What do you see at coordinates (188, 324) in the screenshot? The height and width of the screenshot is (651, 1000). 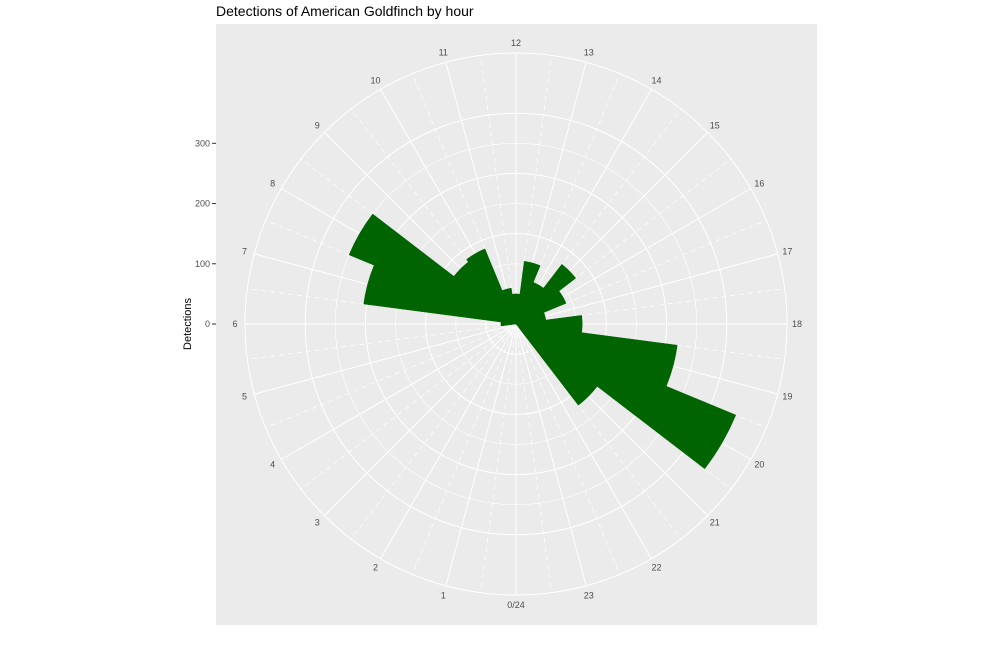 I see `y-axis-title: Detections` at bounding box center [188, 324].